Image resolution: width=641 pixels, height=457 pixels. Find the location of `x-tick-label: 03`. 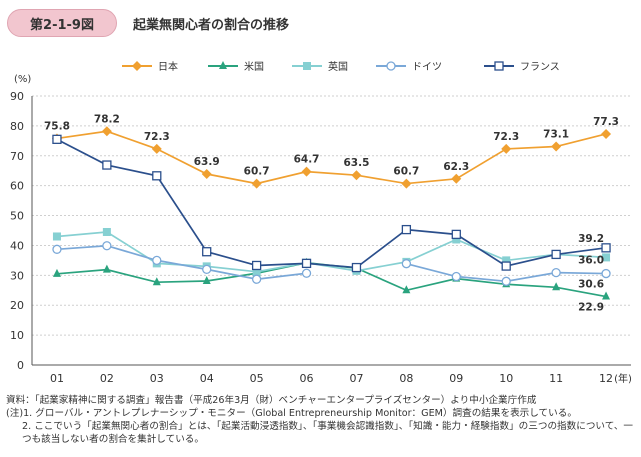

x-tick-label: 03 is located at coordinates (157, 378).